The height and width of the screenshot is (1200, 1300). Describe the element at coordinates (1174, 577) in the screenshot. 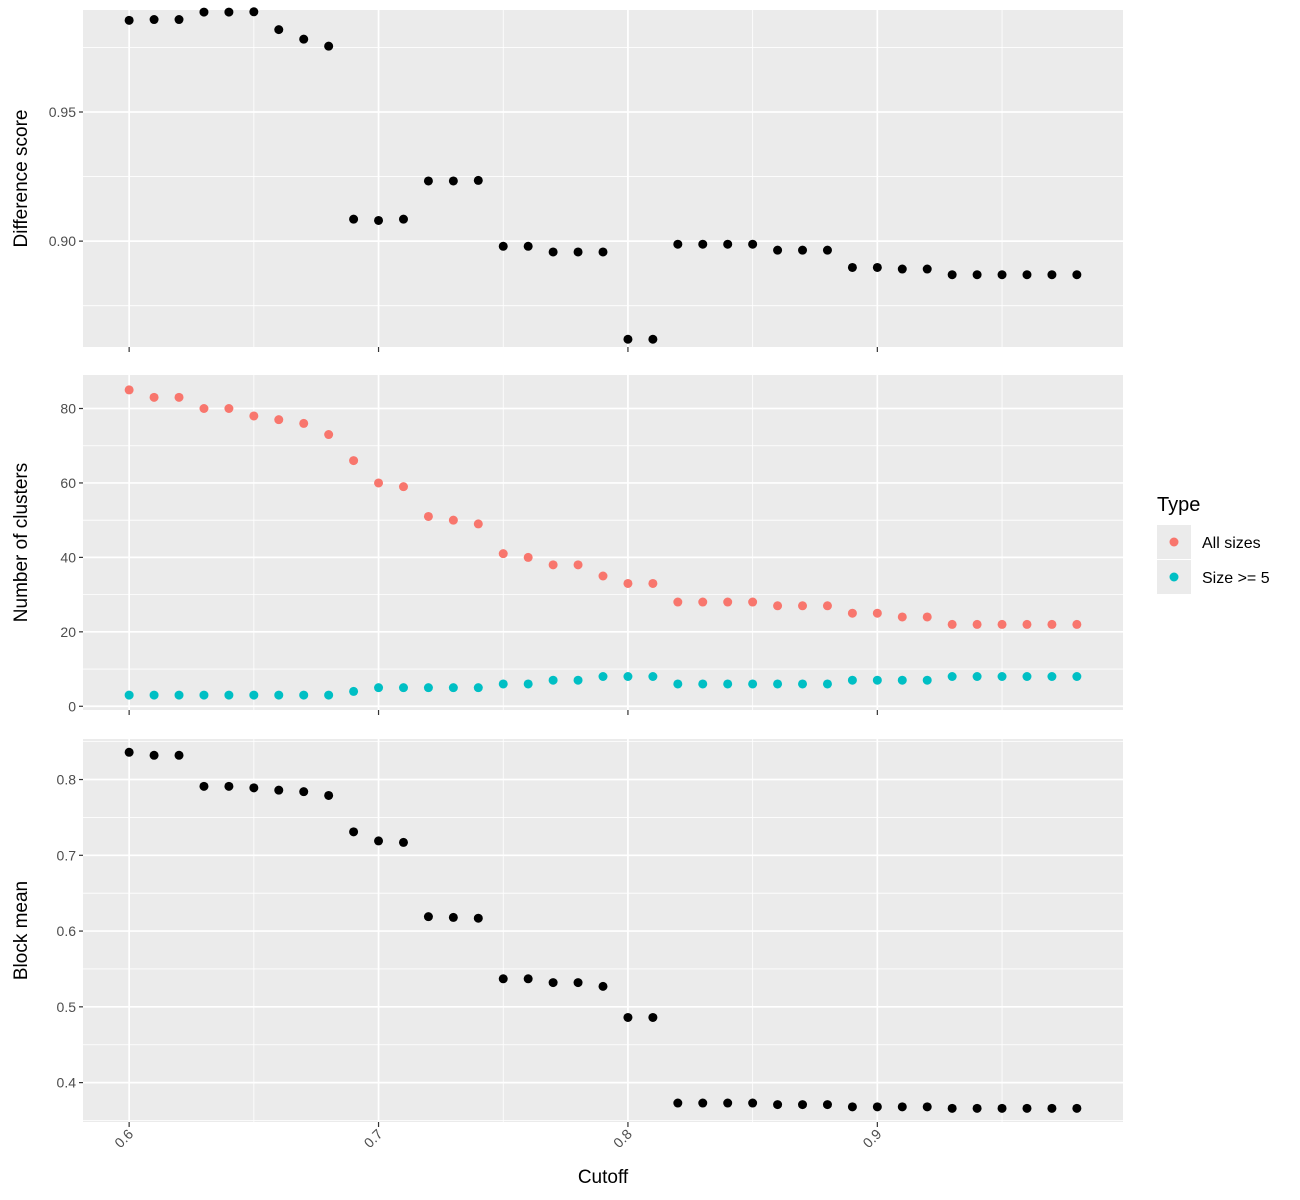

I see `legend-key-point` at that location.